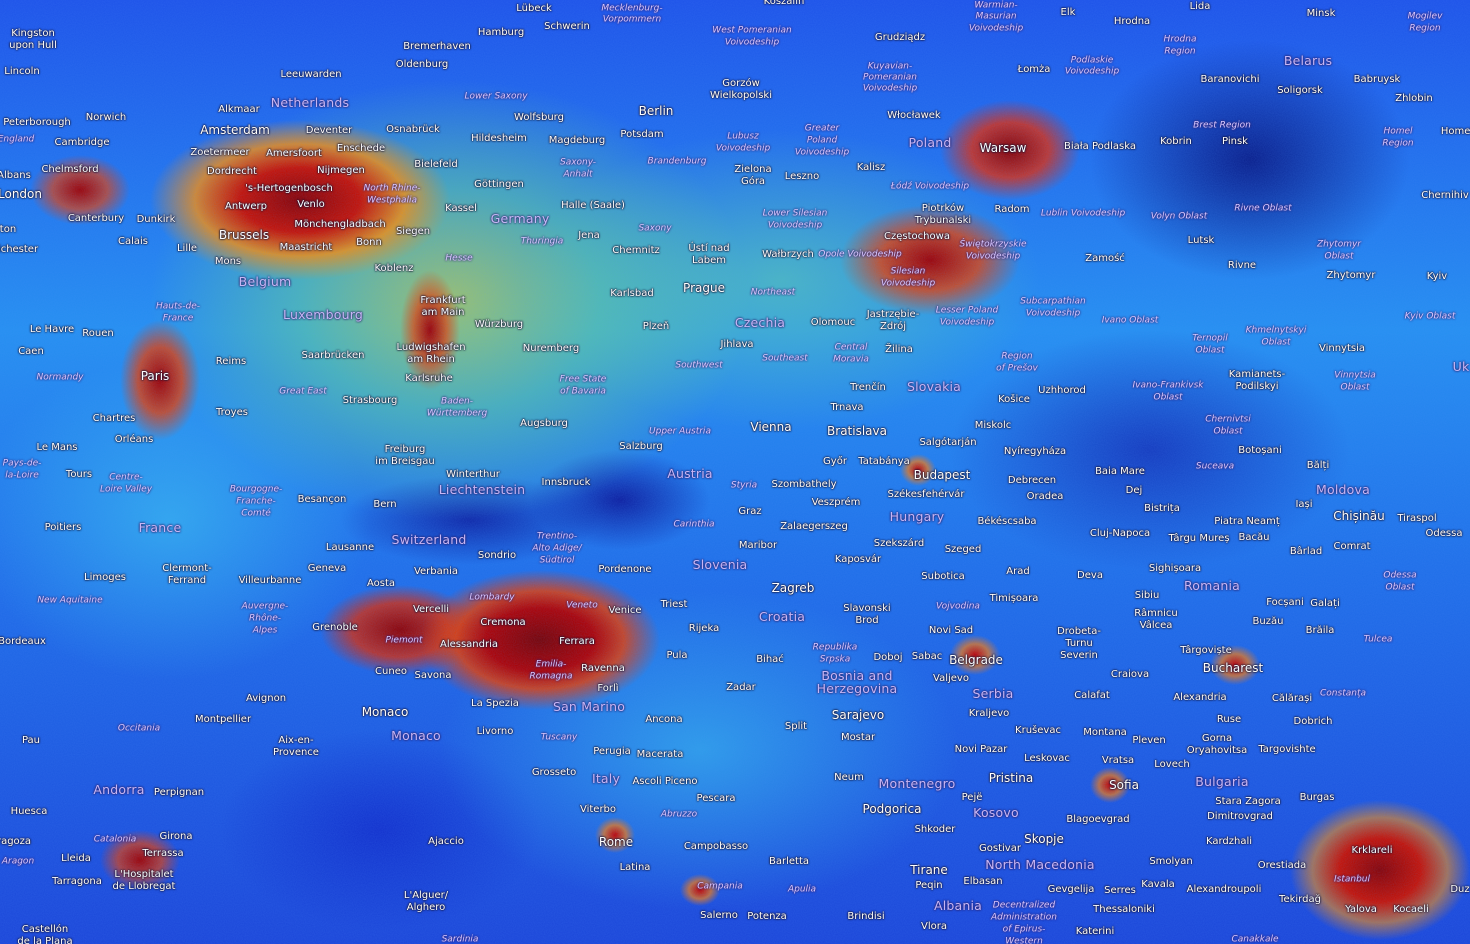 This screenshot has width=1470, height=944. I want to click on city-label: Grenoble, so click(335, 627).